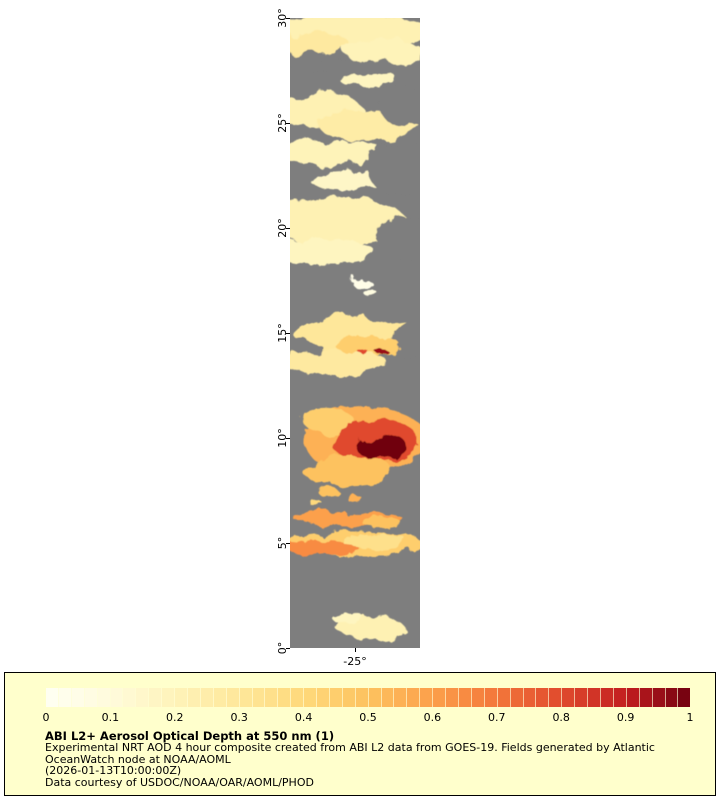 The width and height of the screenshot is (720, 800). Describe the element at coordinates (432, 717) in the screenshot. I see `colorbar-tick-label: 0.6` at that location.